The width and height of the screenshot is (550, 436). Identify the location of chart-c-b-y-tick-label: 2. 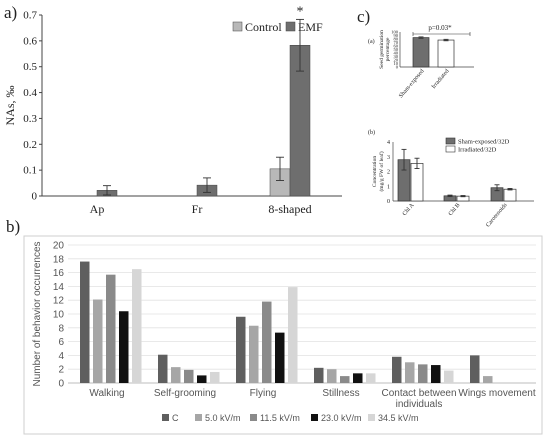
(388, 173).